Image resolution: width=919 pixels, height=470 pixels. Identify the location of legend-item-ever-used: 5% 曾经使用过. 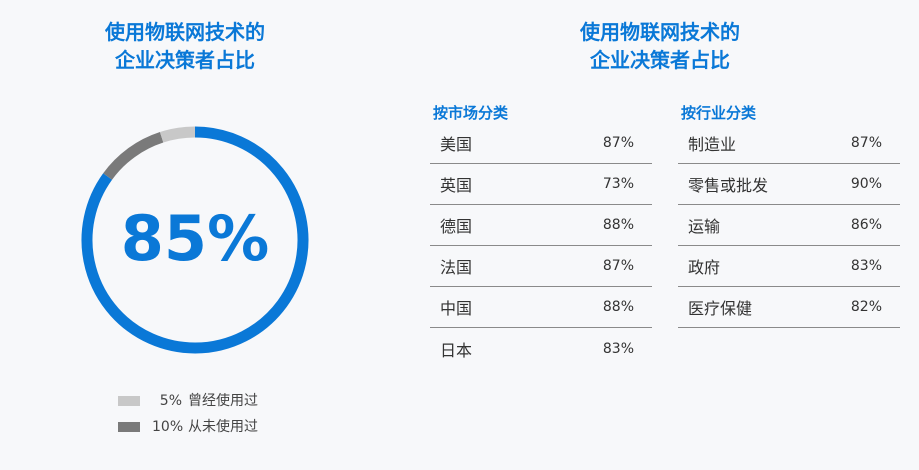
(188, 400).